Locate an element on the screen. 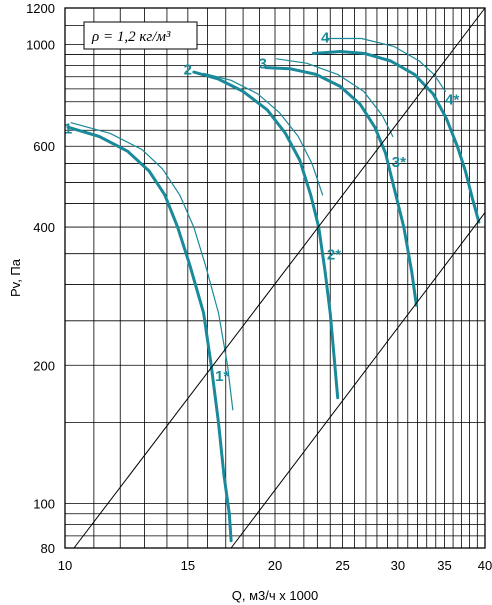 Image resolution: width=492 pixels, height=605 pixels. x-tick-label: 25 is located at coordinates (342, 565).